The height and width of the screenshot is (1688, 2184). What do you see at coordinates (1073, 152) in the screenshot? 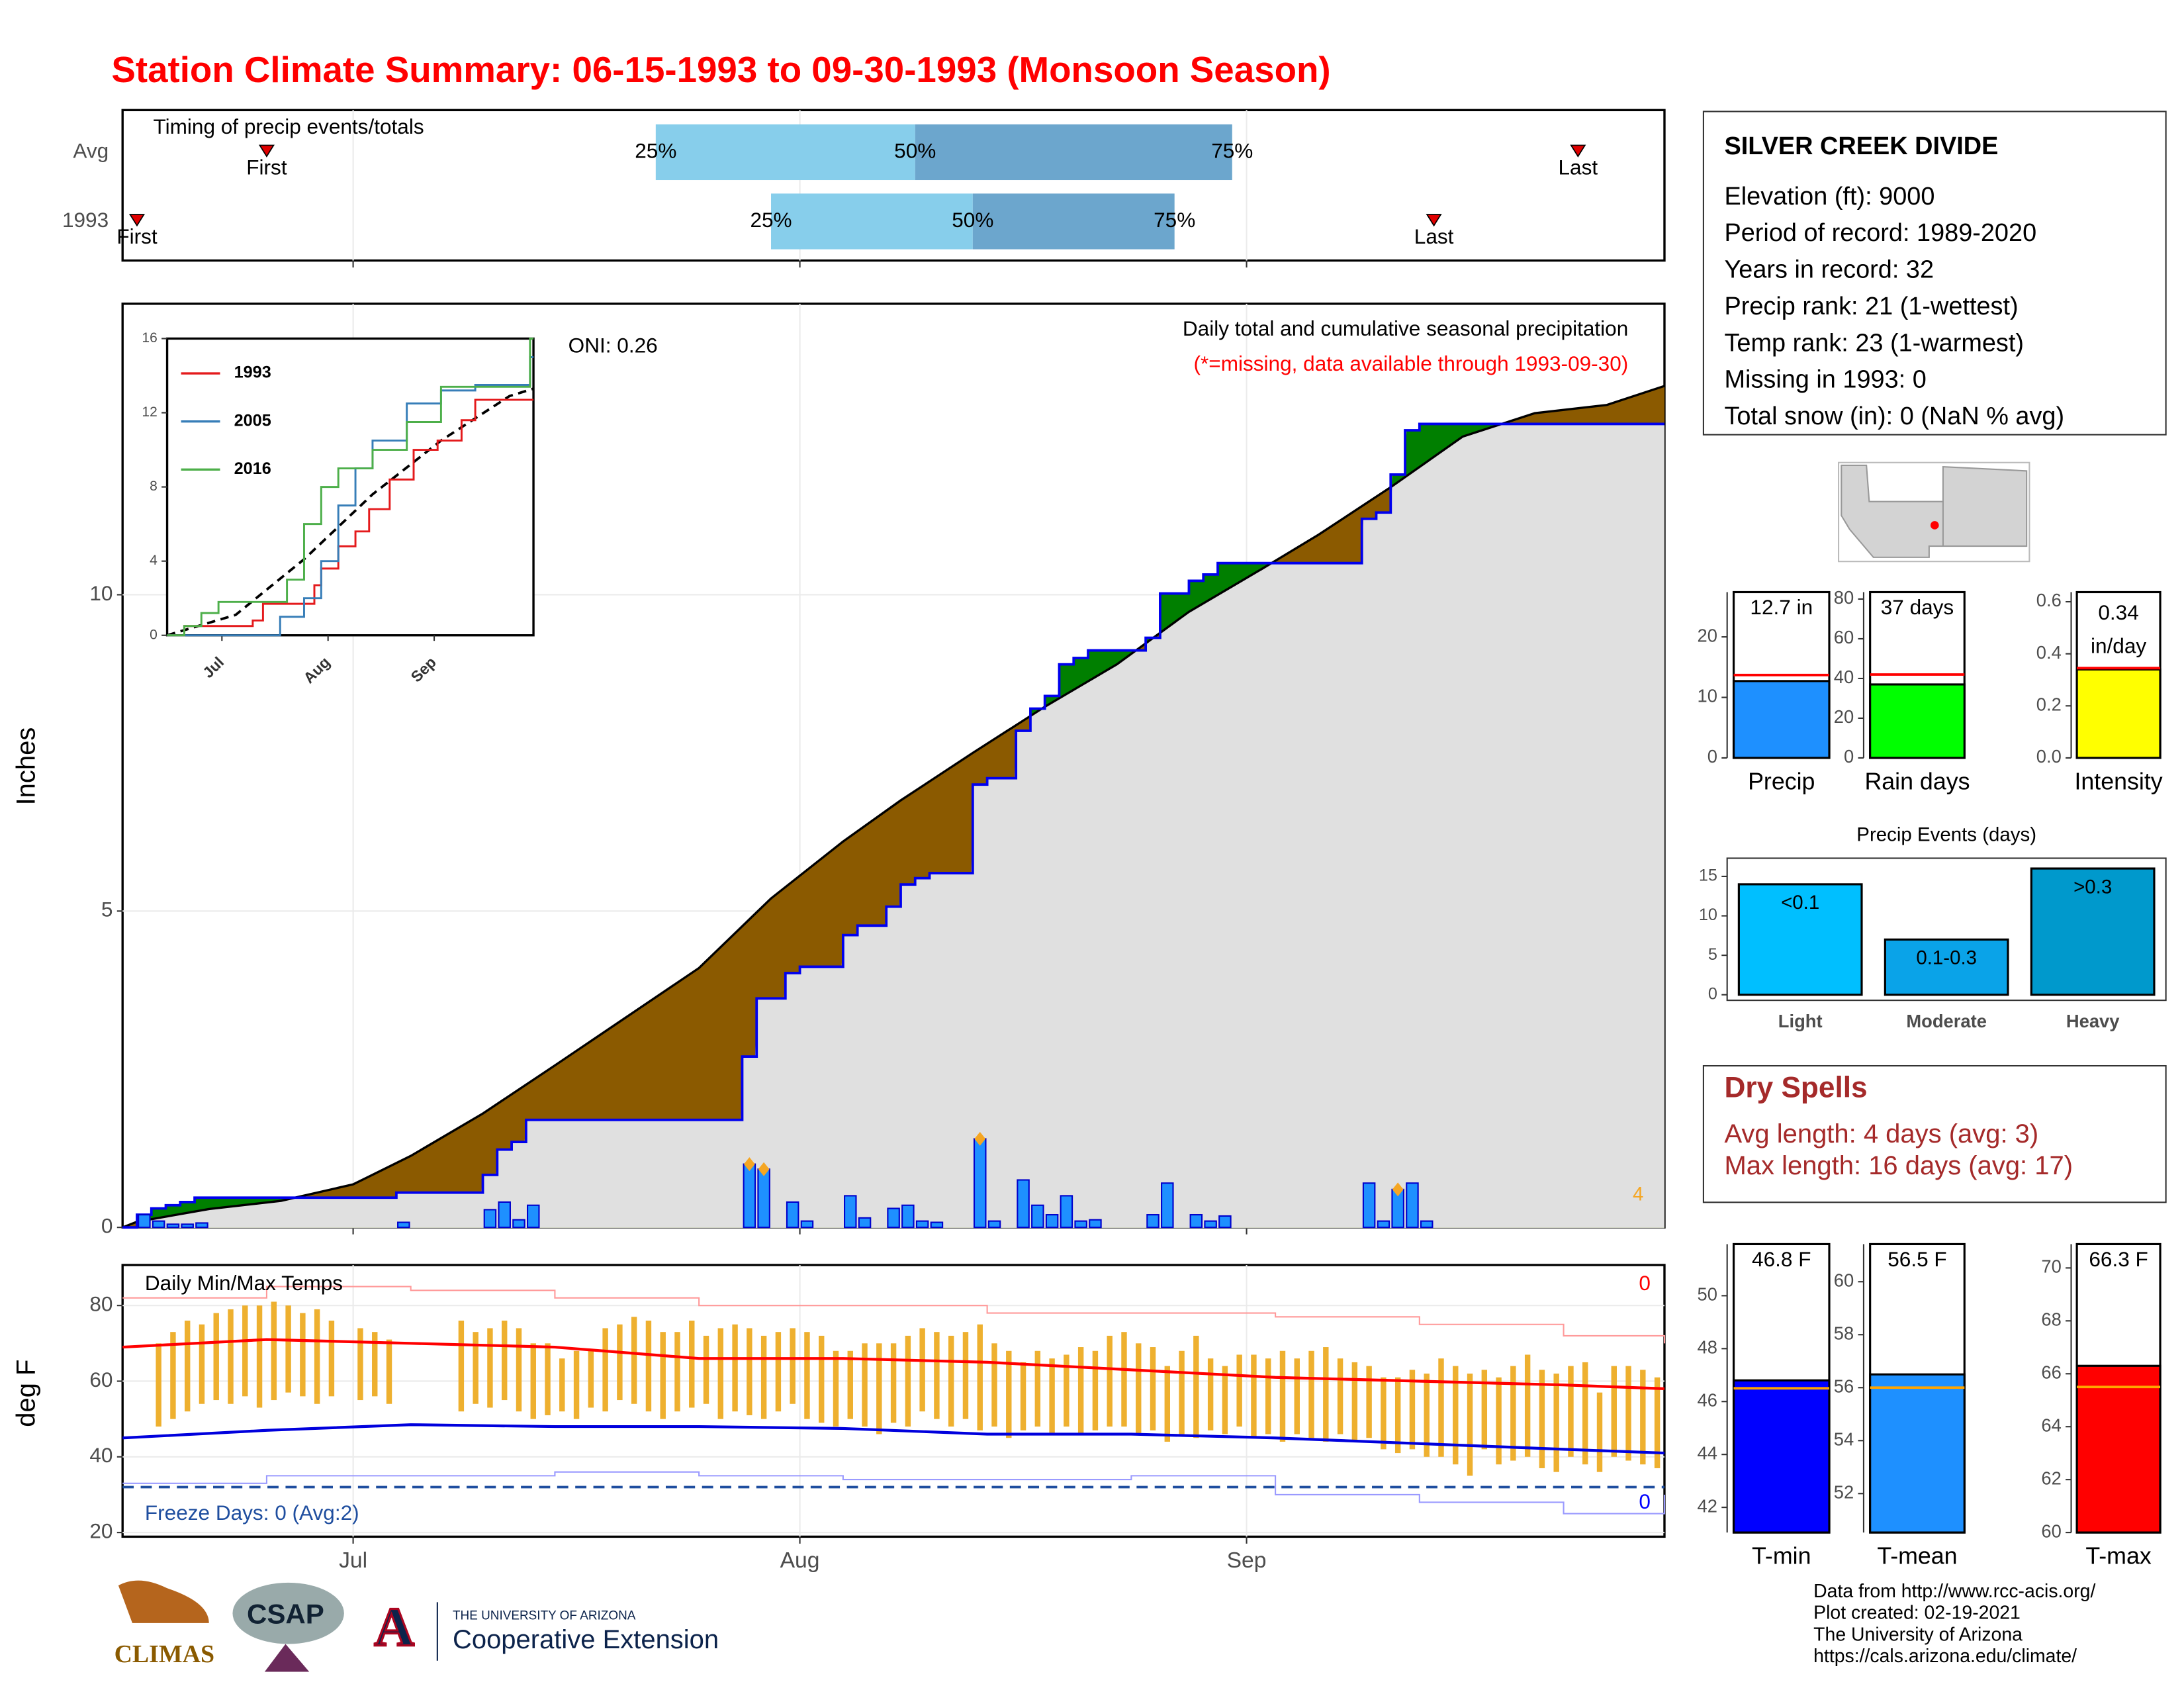
I see `quartile-bar` at bounding box center [1073, 152].